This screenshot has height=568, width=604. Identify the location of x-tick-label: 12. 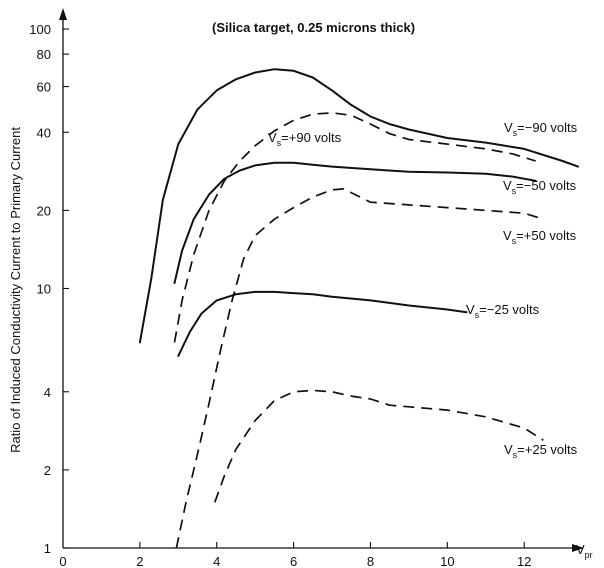
(524, 561).